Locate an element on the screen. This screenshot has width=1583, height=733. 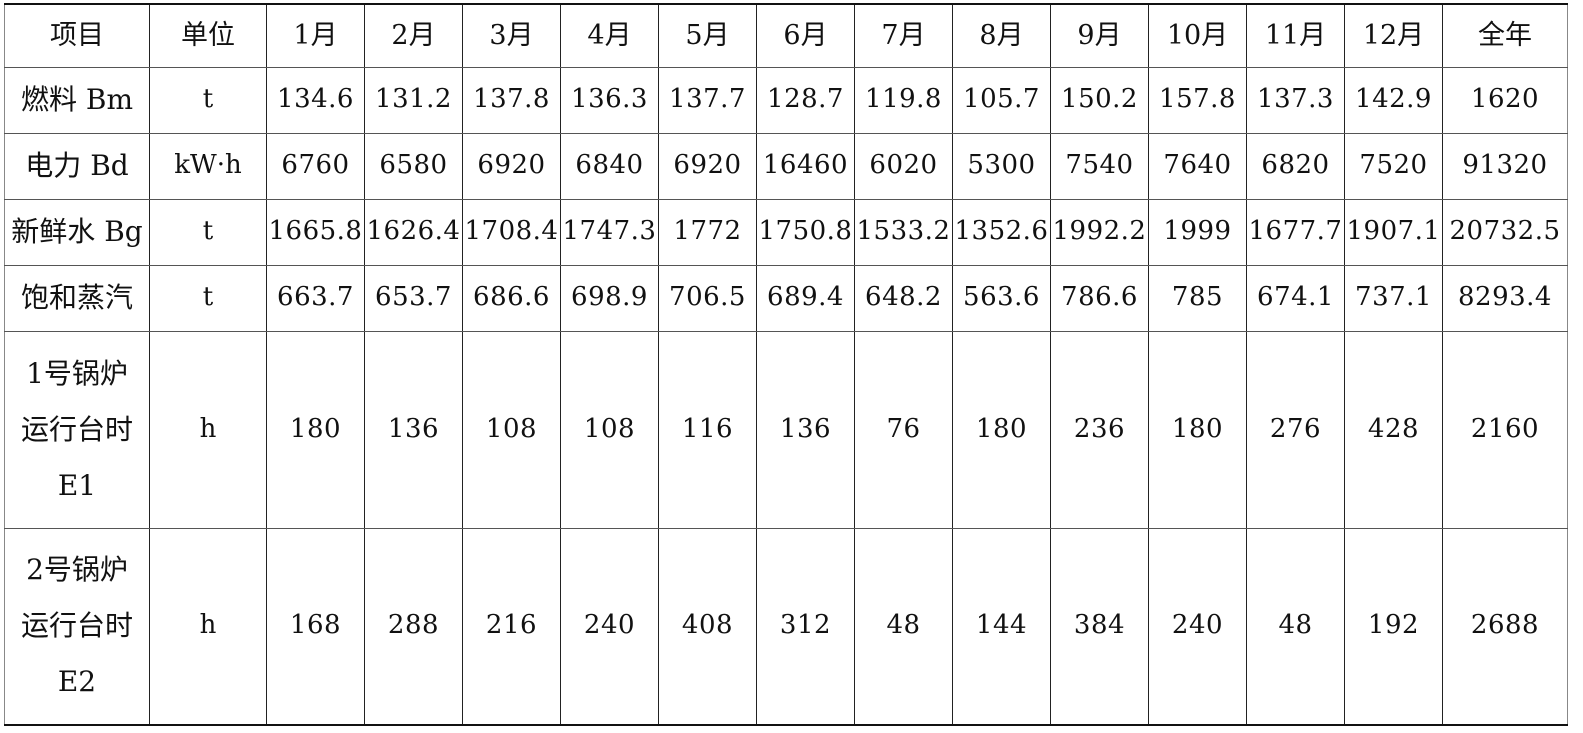
unit-cell: h is located at coordinates (208, 626).